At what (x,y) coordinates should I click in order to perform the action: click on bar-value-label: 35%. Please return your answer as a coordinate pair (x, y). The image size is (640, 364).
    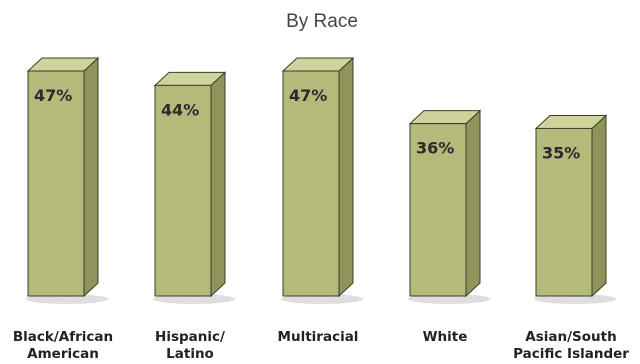
    Looking at the image, I should click on (561, 152).